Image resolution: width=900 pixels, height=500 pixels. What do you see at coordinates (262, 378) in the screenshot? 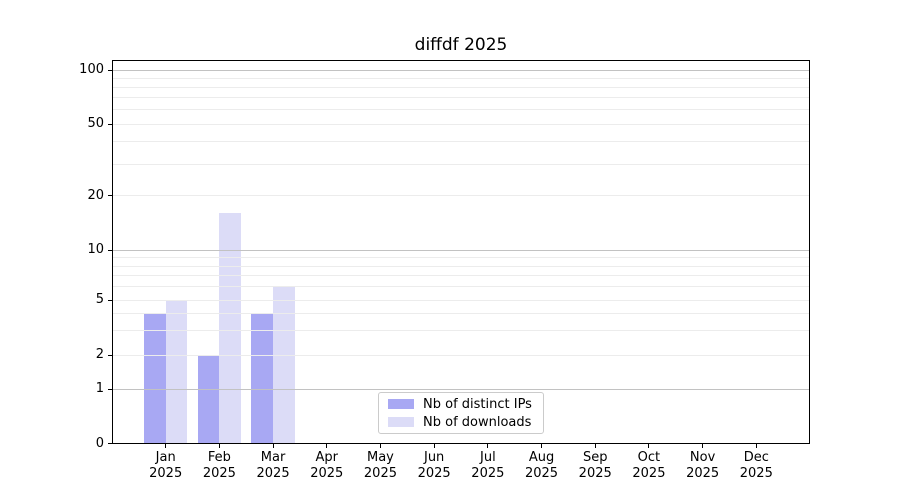
I see `bar-mar-distinct-ips` at bounding box center [262, 378].